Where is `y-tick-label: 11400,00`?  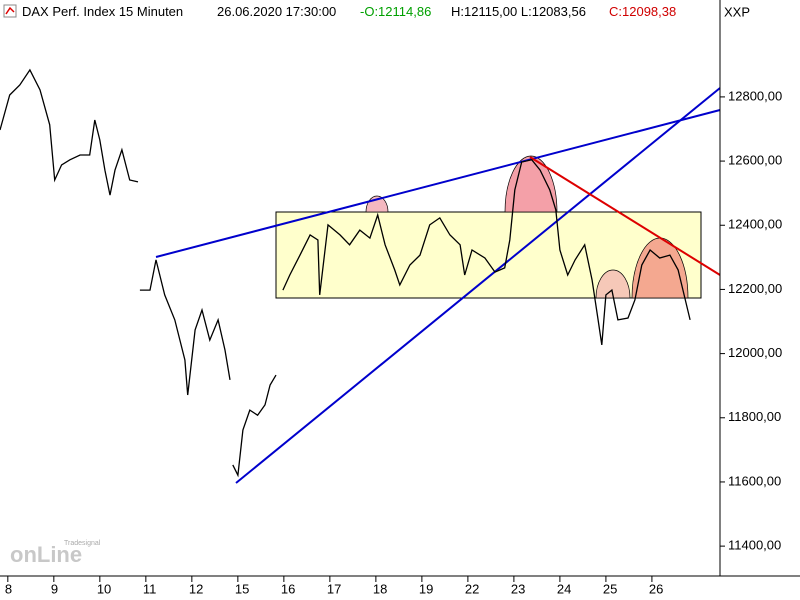 y-tick-label: 11400,00 is located at coordinates (754, 545).